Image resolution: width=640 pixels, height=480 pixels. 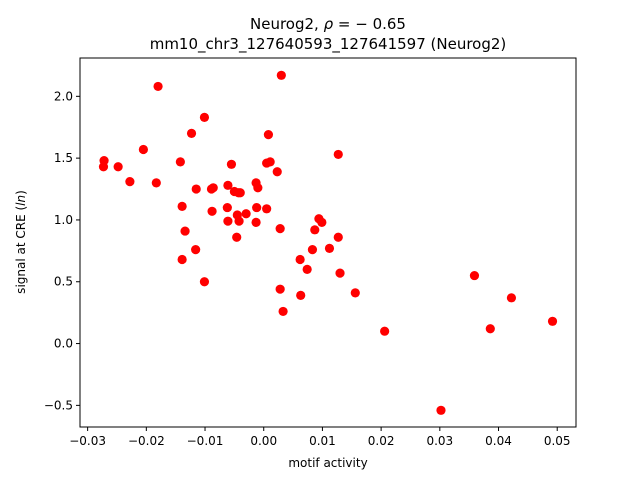 What do you see at coordinates (63, 344) in the screenshot?
I see `y-tick-label: 0.0` at bounding box center [63, 344].